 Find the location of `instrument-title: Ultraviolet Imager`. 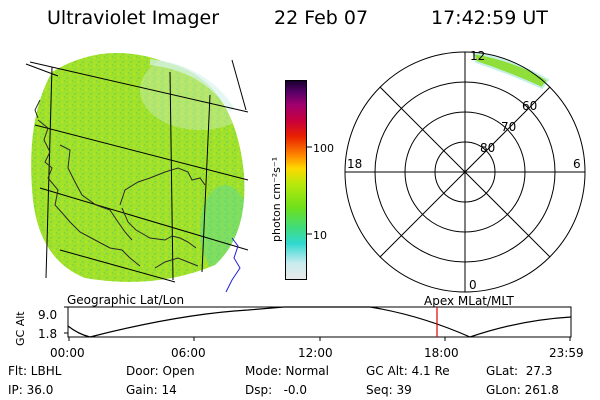

instrument-title: Ultraviolet Imager is located at coordinates (133, 18).